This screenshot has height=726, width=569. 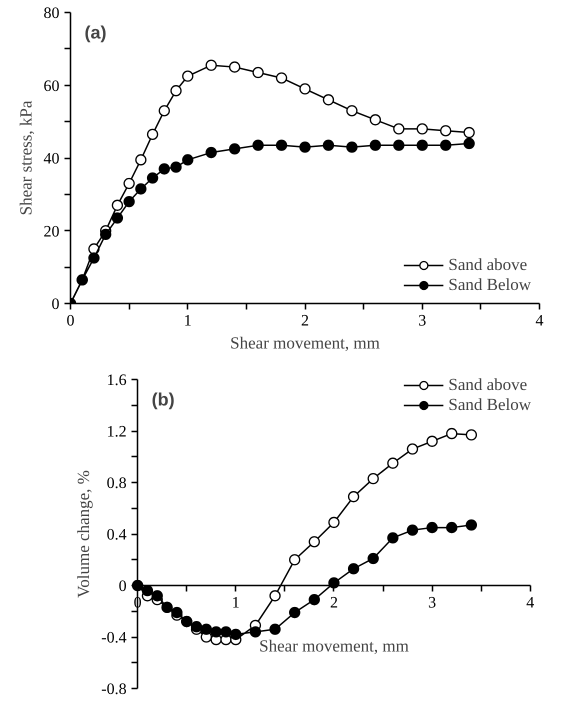 I want to click on y-tick-label: 60, so click(x=52, y=86).